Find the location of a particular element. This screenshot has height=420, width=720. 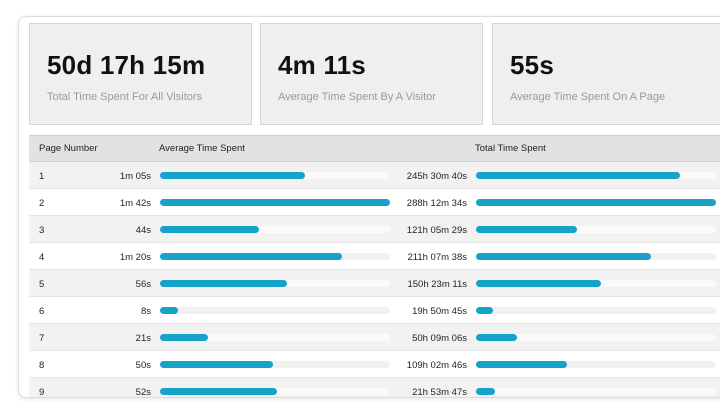

page-number-cell: 1 is located at coordinates (42, 176).